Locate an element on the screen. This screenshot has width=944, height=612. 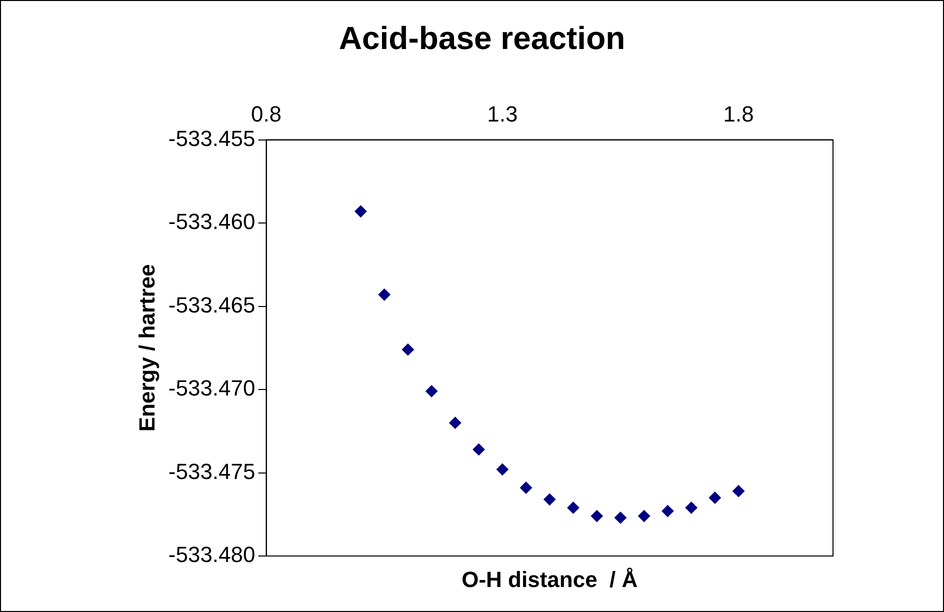
y-tick-label: -533.475 is located at coordinates (212, 471).